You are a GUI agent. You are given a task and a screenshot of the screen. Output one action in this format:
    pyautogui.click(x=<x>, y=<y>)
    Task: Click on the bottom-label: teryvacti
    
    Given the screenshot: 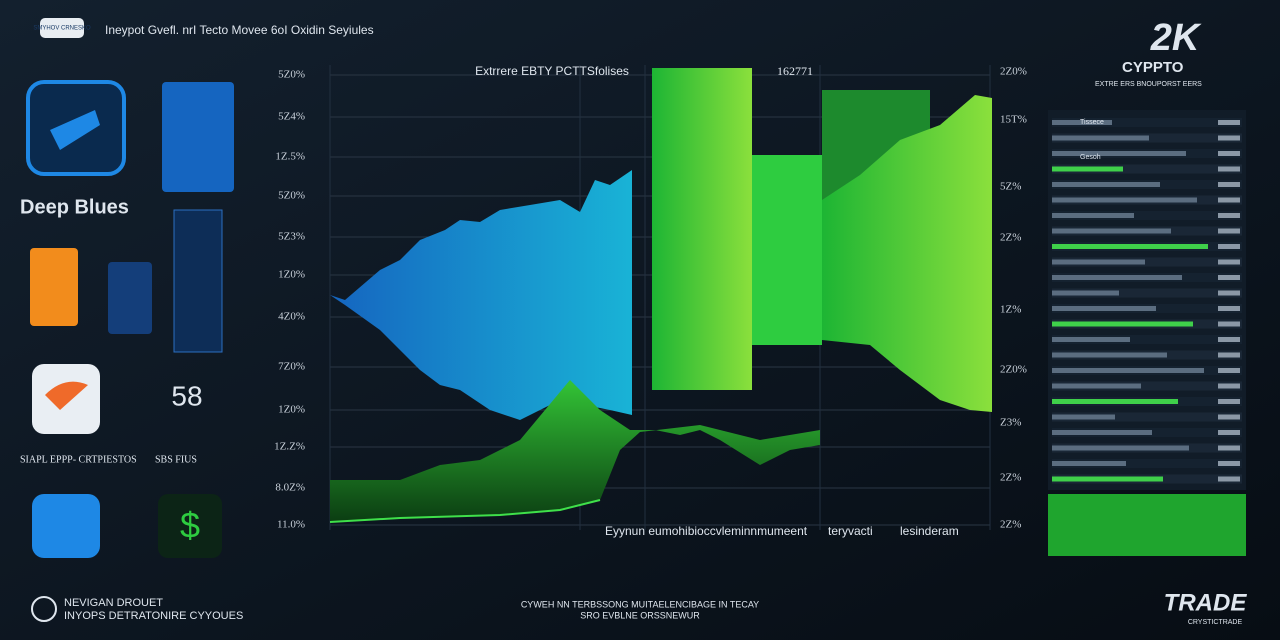 What is the action you would take?
    pyautogui.click(x=850, y=531)
    